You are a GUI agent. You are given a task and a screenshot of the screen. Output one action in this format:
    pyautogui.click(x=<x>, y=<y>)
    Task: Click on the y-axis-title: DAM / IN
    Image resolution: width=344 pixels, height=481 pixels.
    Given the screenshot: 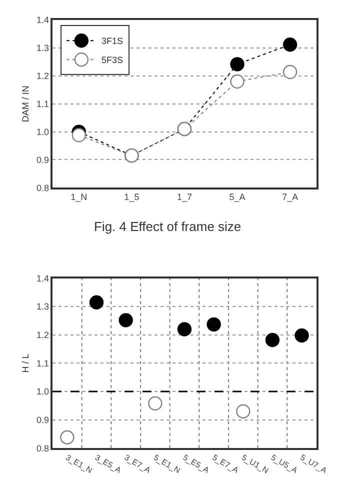 What is the action you would take?
    pyautogui.click(x=25, y=104)
    